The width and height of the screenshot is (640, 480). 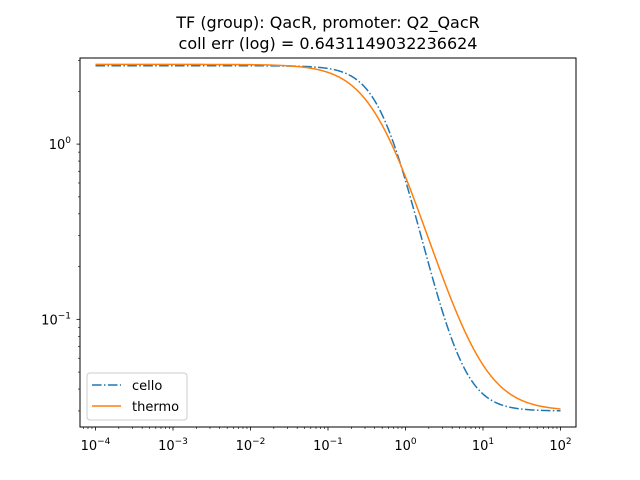 What do you see at coordinates (60, 144) in the screenshot?
I see `y-tick-label: 10⁰` at bounding box center [60, 144].